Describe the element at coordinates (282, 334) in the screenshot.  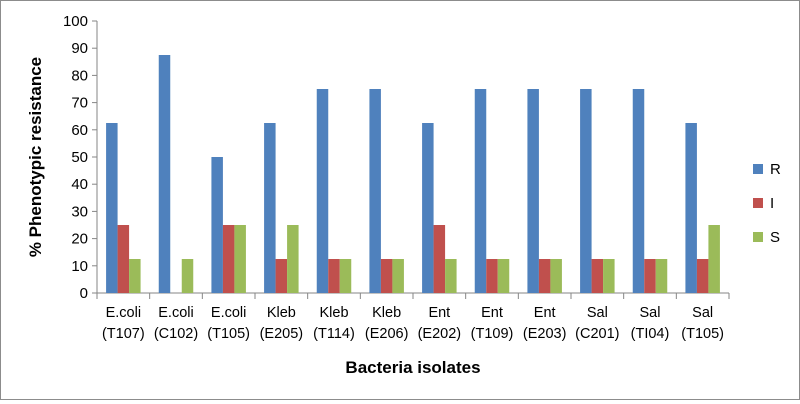
I see `x-category-label: (E205)` at that location.